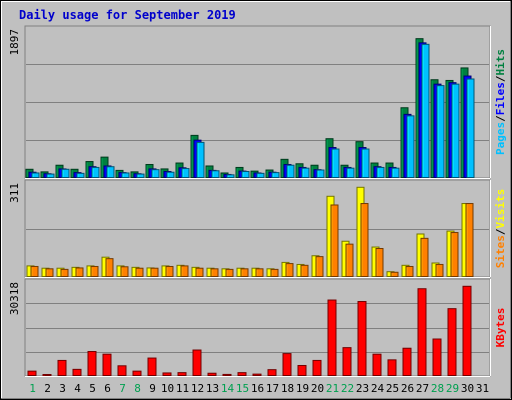 The height and width of the screenshot is (400, 512). Describe the element at coordinates (272, 388) in the screenshot. I see `x-tick-label-day-17: 17` at that location.